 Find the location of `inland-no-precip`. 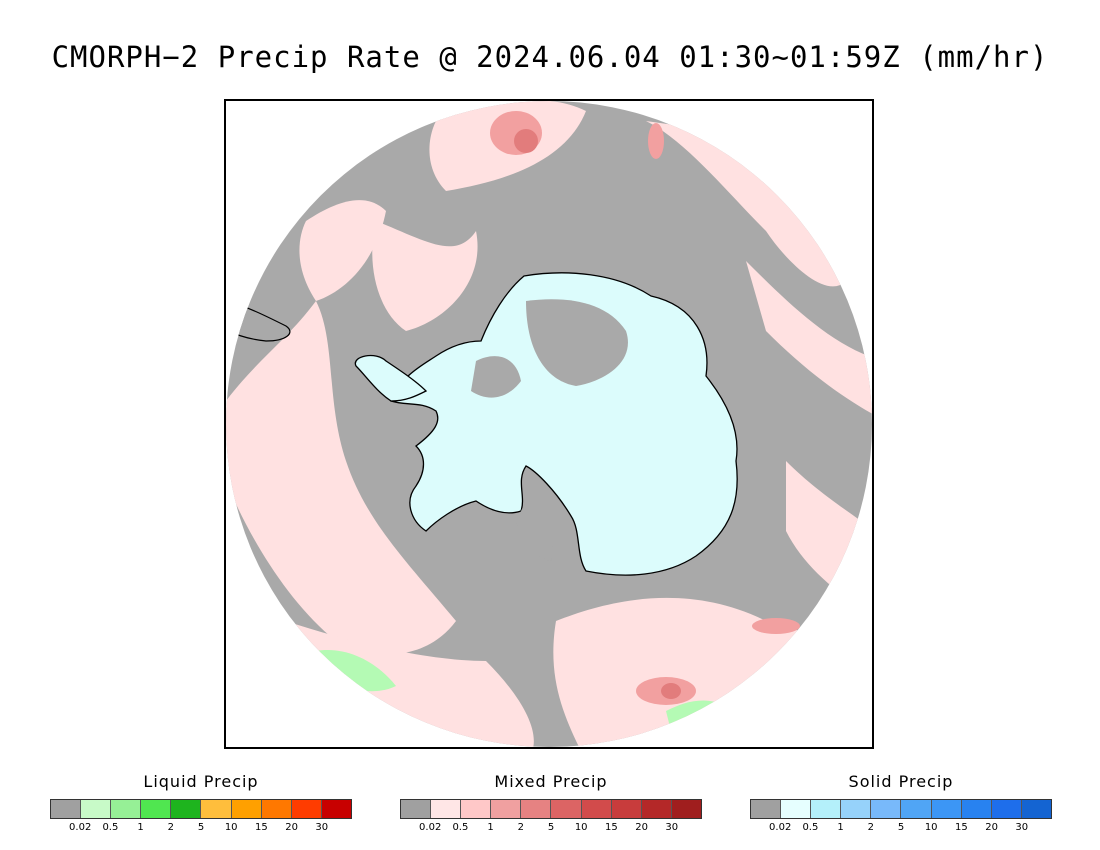

inland-no-precip is located at coordinates (549, 430).